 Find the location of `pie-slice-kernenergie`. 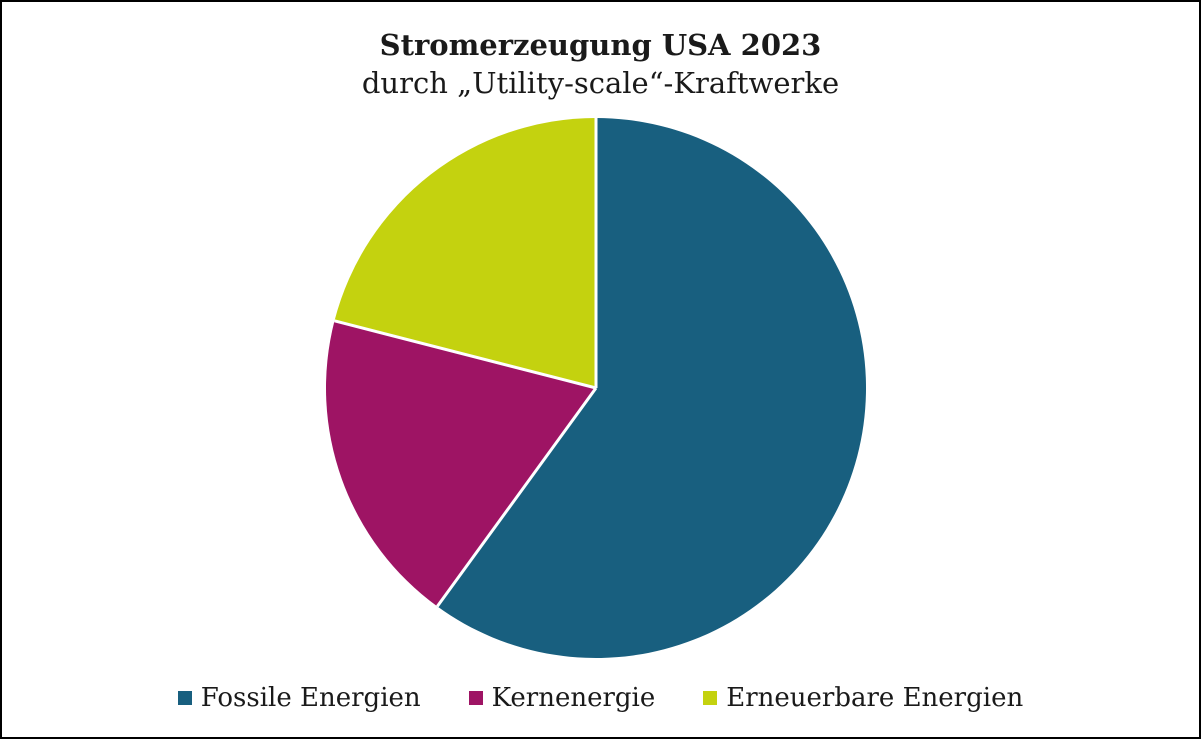

pie-slice-kernenergie is located at coordinates (460, 463).